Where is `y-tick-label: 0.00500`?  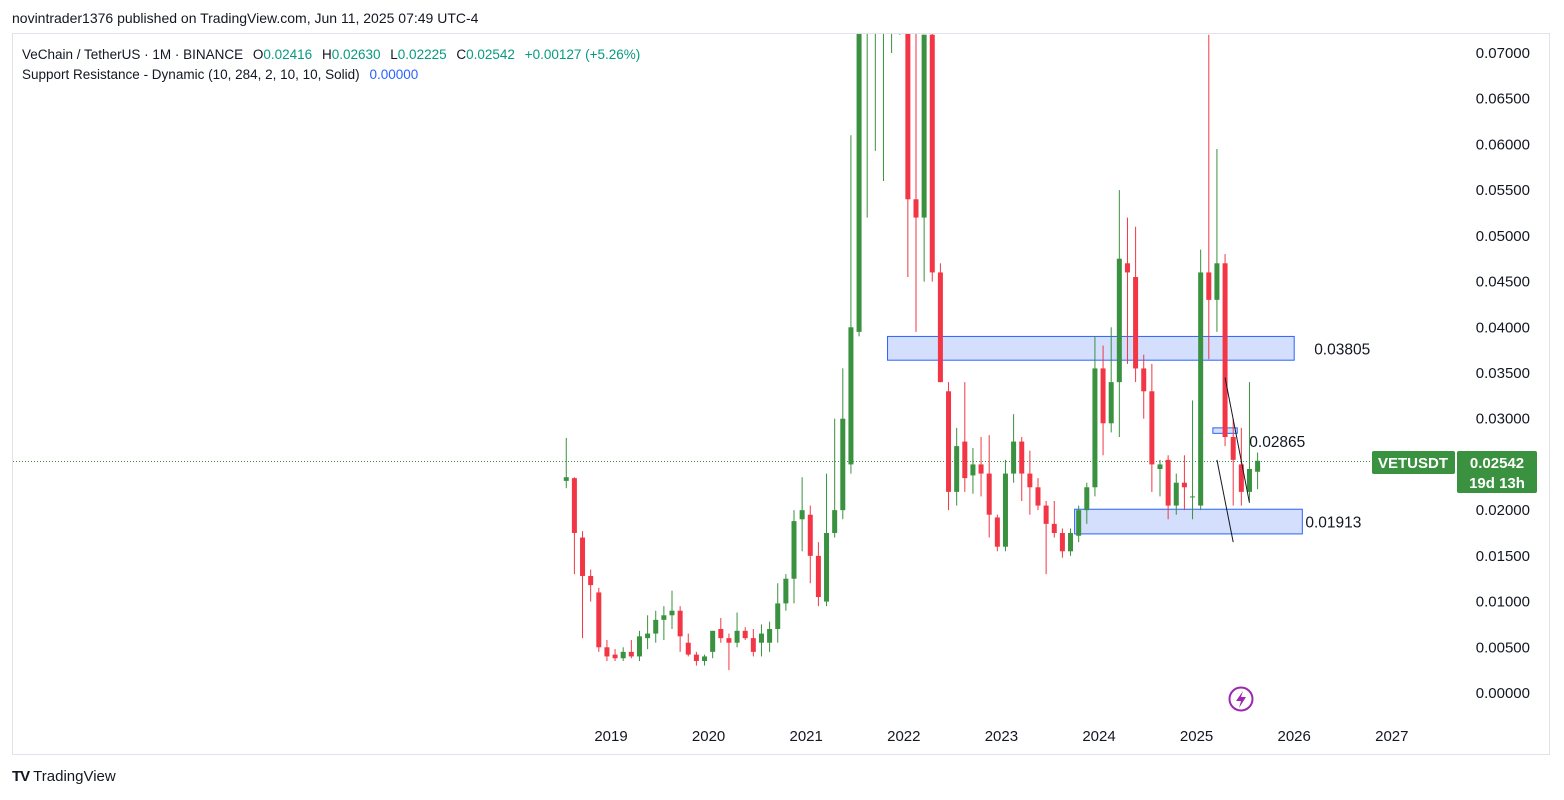 y-tick-label: 0.00500 is located at coordinates (1503, 647).